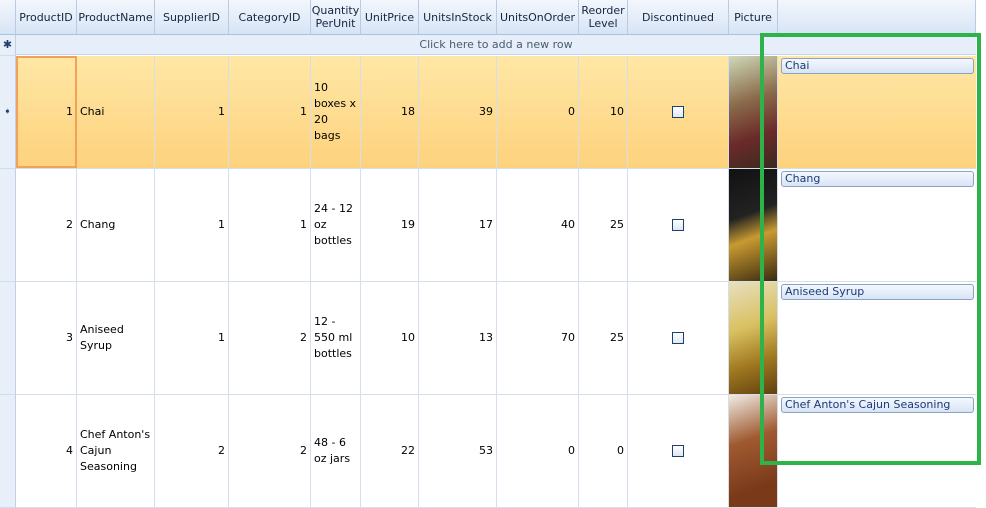  What do you see at coordinates (46, 17) in the screenshot?
I see `column-header: ProductID` at bounding box center [46, 17].